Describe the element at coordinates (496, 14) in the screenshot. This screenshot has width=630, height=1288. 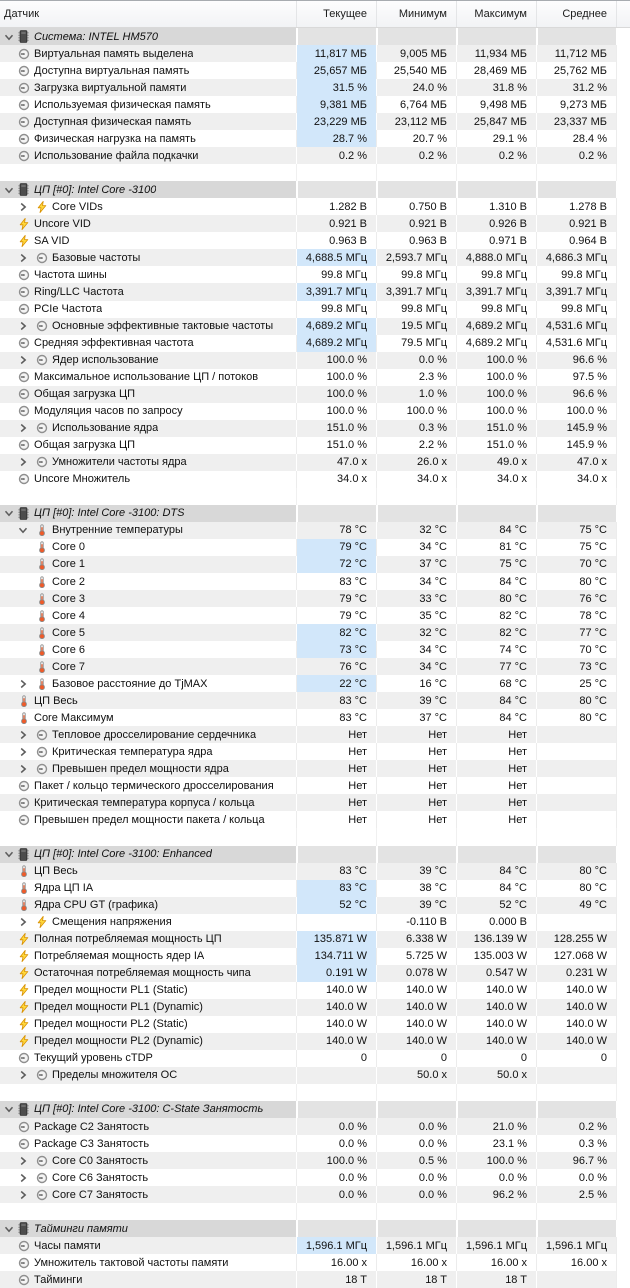
I see `column-header-maximum: Максимум` at that location.